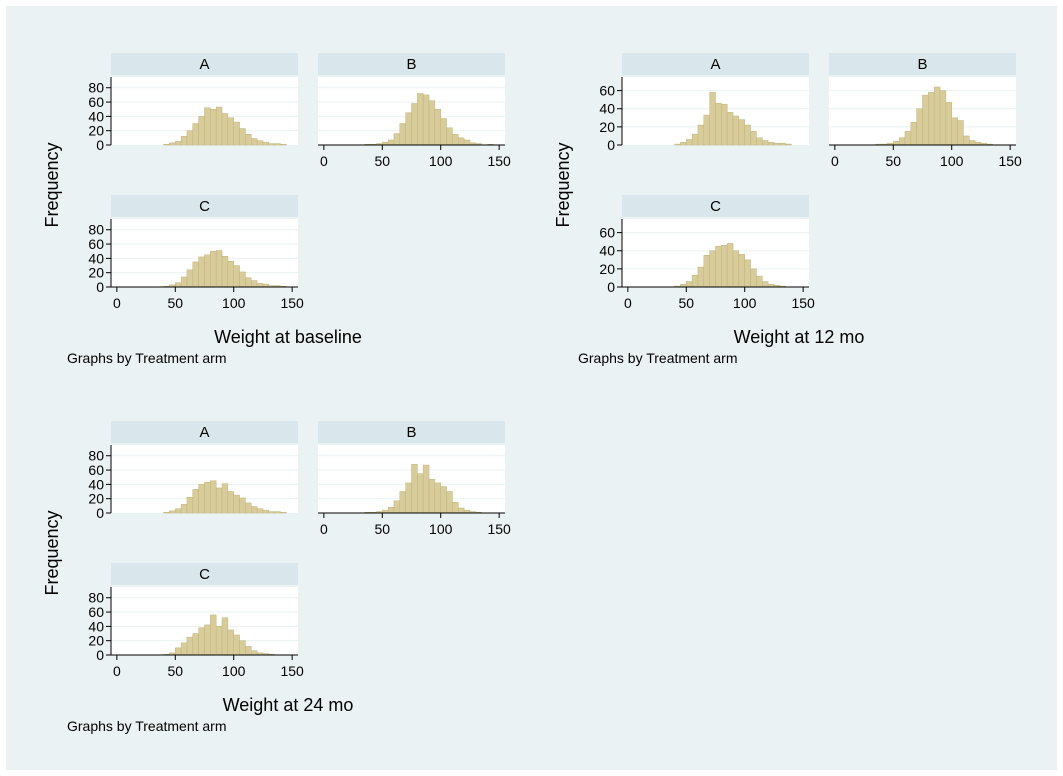 The width and height of the screenshot is (1063, 776). I want to click on panel-a: A 0 20 40 60, so click(704, 103).